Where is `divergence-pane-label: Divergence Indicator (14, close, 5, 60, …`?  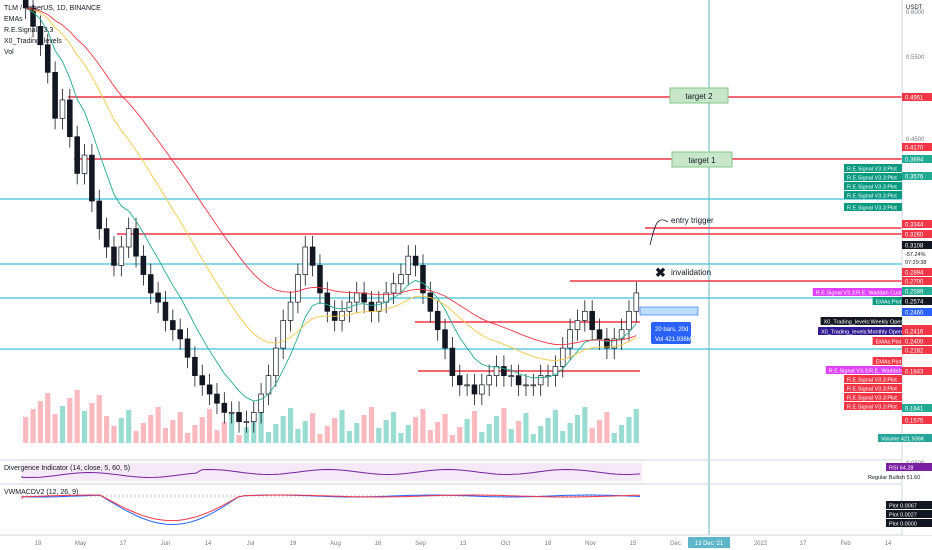 divergence-pane-label: Divergence Indicator (14, close, 5, 60, … is located at coordinates (67, 468).